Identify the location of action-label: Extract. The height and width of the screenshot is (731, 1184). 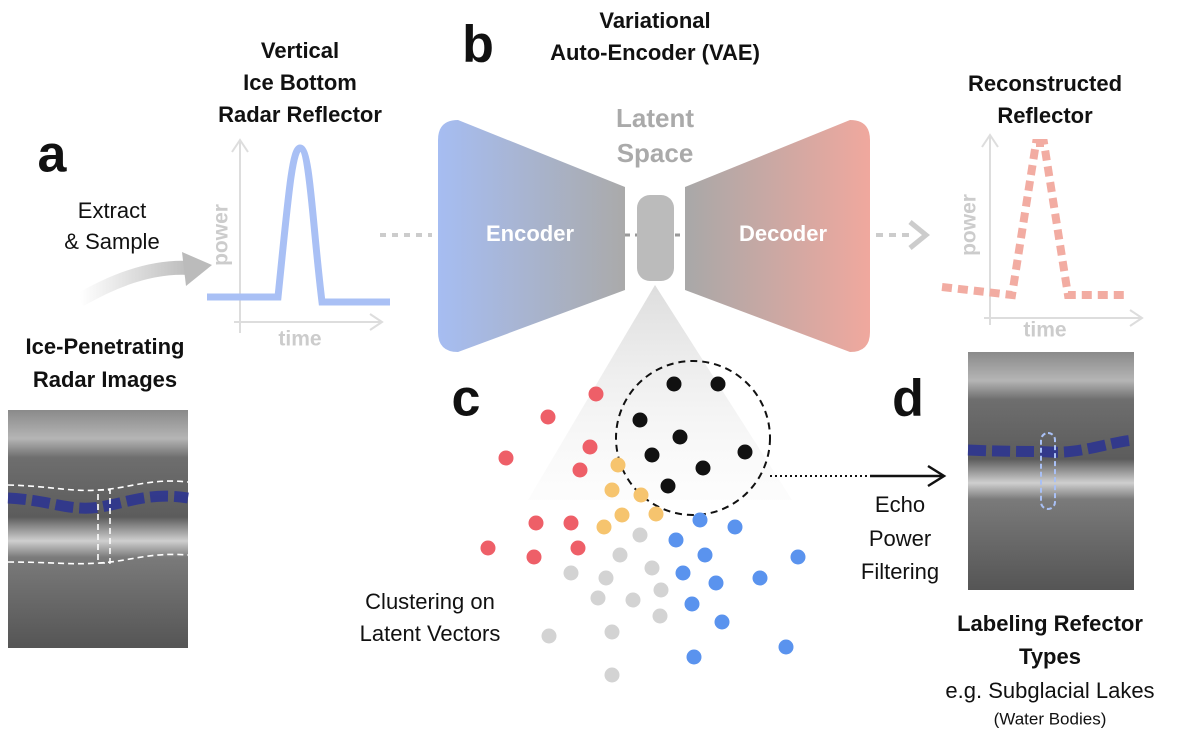
(112, 210).